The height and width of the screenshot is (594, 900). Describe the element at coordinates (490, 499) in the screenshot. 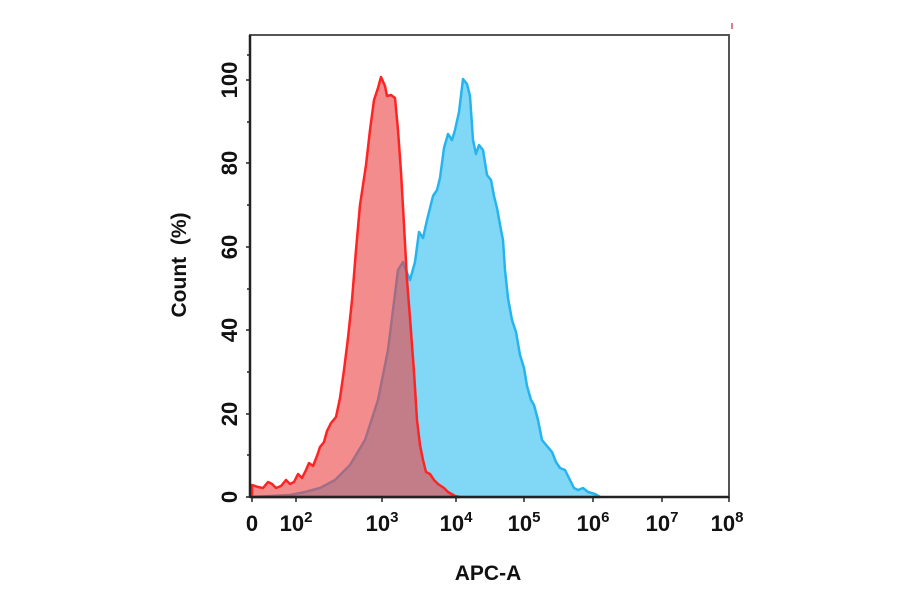

I see `x-ticks` at that location.